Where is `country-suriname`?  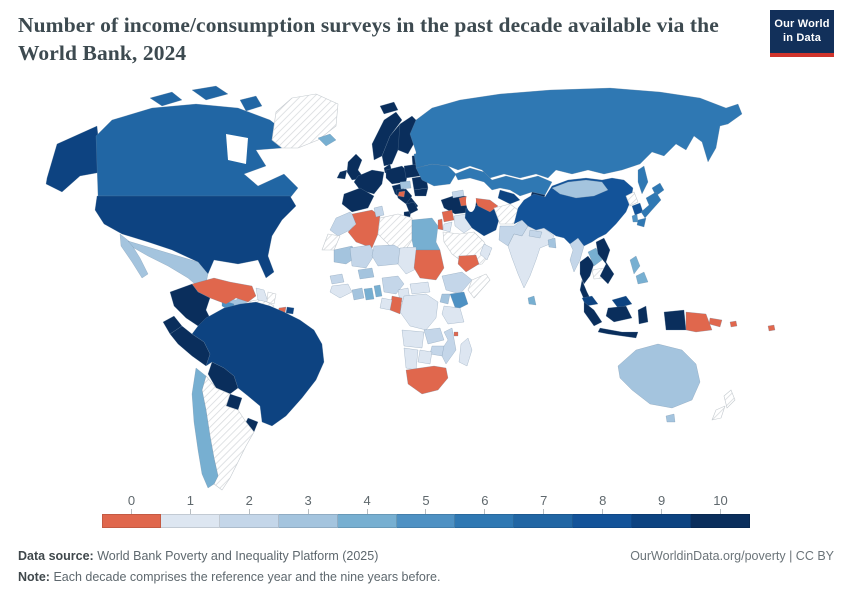 country-suriname is located at coordinates (271, 298).